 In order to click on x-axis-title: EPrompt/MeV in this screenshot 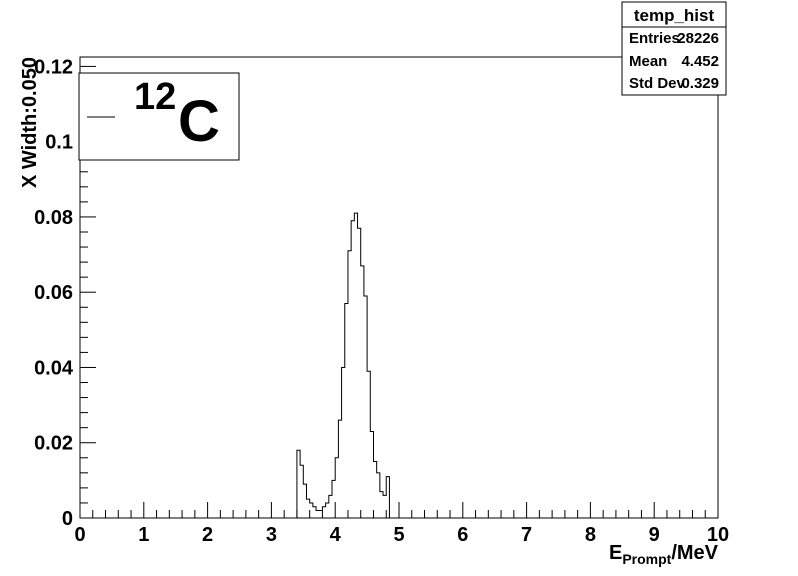, I will do `click(664, 554)`.